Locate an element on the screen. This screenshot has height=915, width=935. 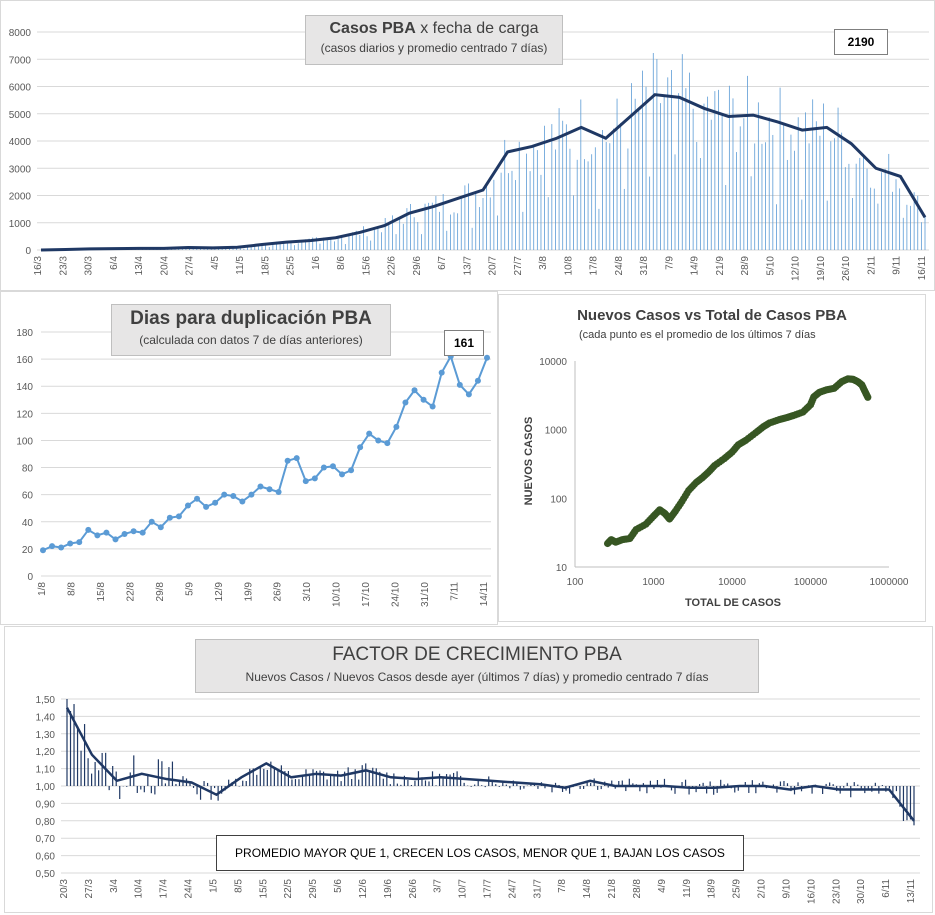
casos-ytick: 6000 is located at coordinates (20, 88).